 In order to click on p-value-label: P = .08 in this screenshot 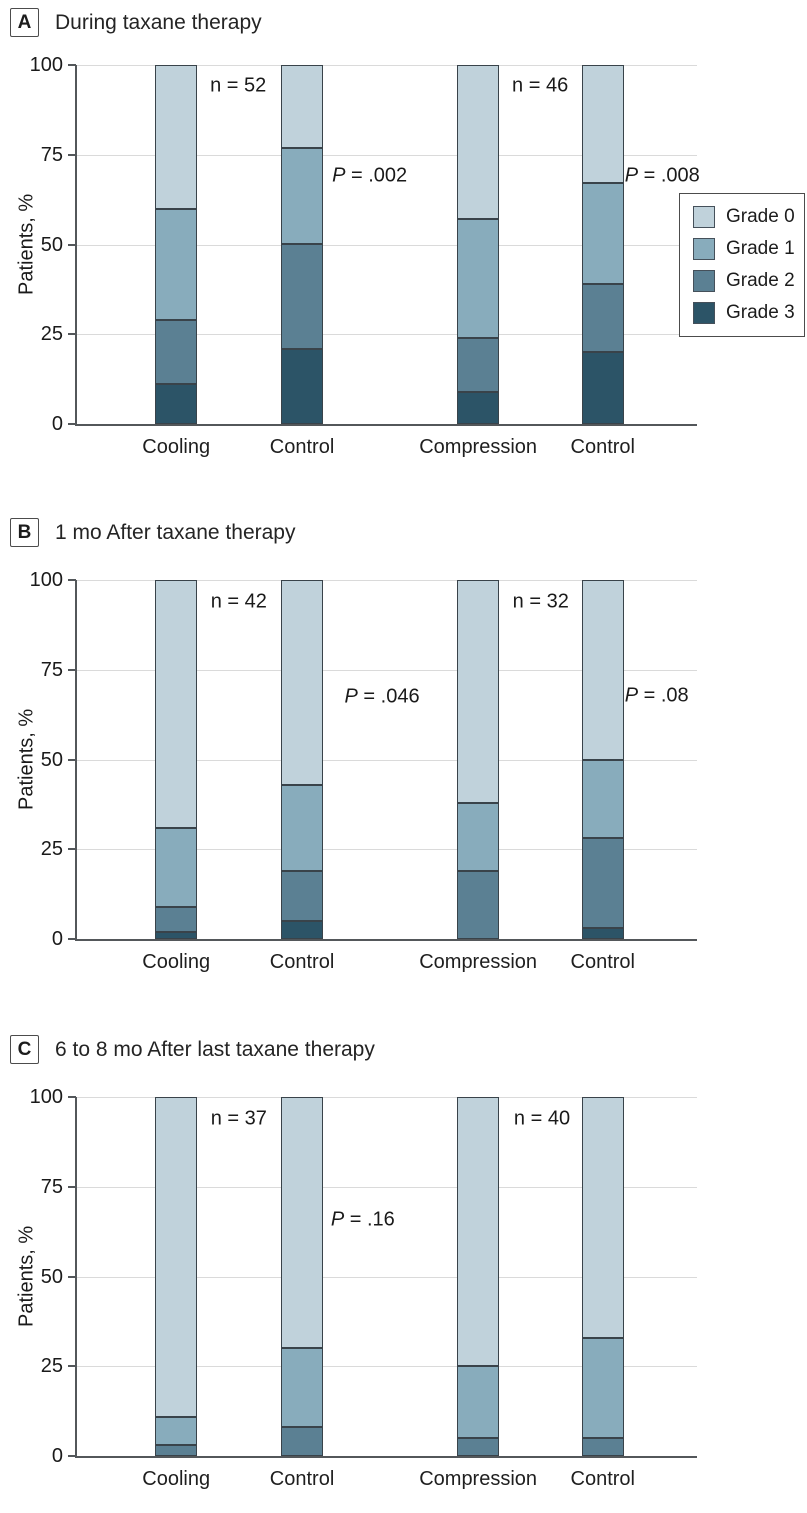, I will do `click(656, 695)`.